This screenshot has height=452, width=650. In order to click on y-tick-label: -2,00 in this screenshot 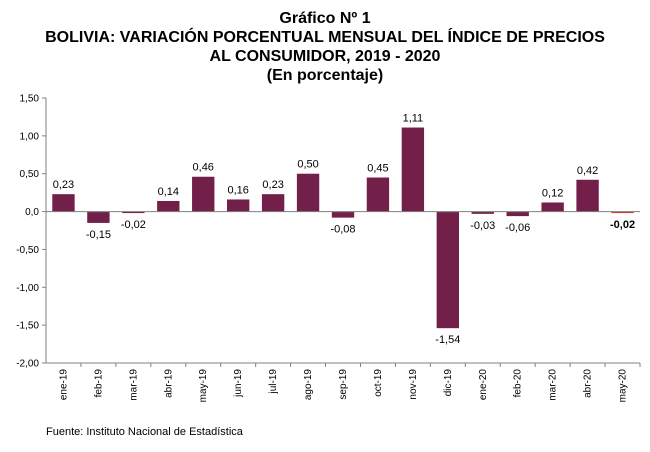, I will do `click(27, 364)`.